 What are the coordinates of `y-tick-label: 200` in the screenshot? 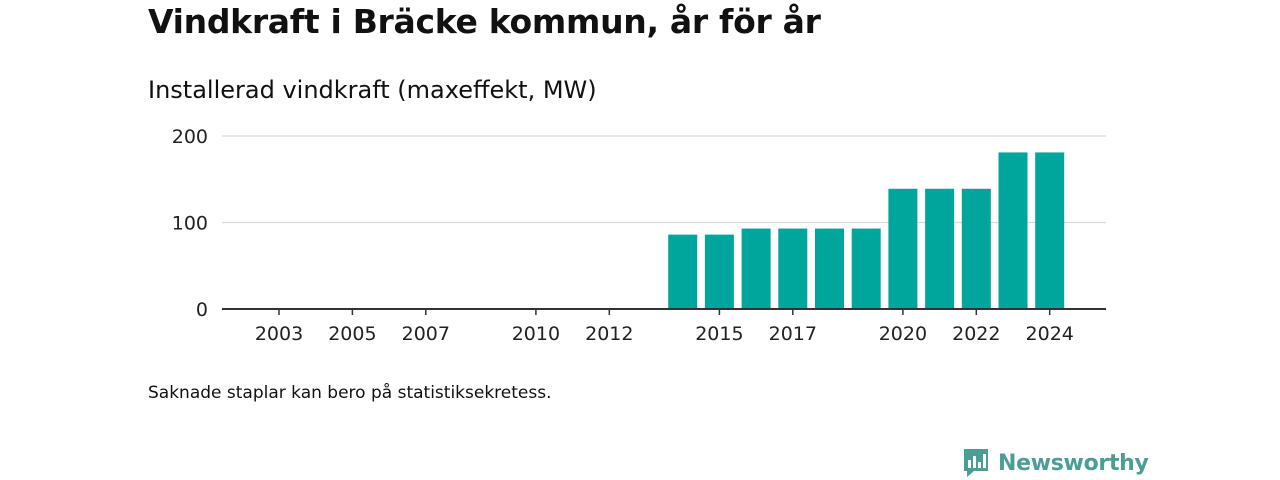 It's located at (190, 137).